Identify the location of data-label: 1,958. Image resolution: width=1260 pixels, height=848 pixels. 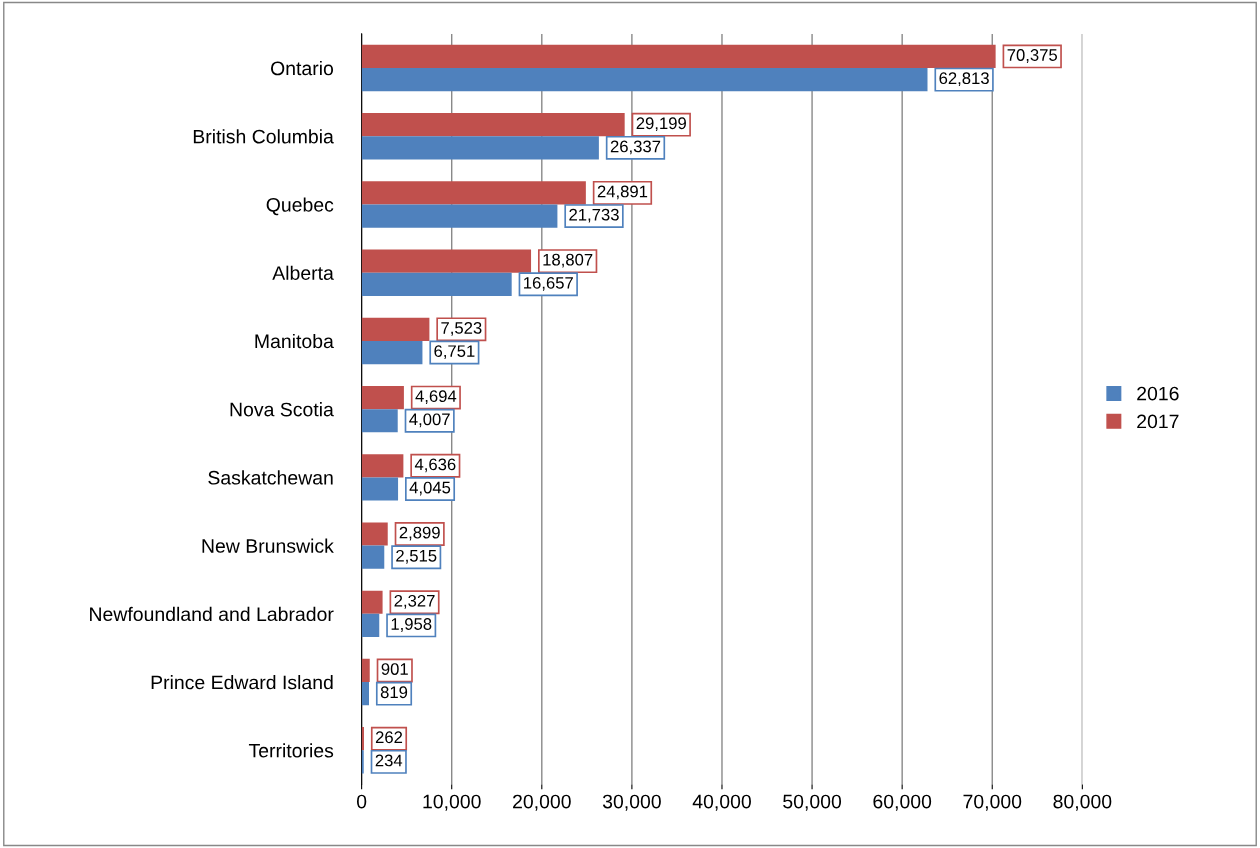
(411, 625).